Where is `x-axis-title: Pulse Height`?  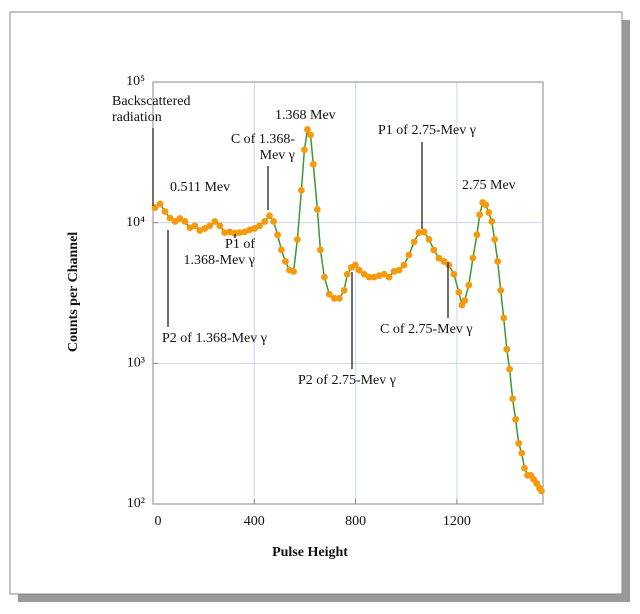 x-axis-title: Pulse Height is located at coordinates (310, 552).